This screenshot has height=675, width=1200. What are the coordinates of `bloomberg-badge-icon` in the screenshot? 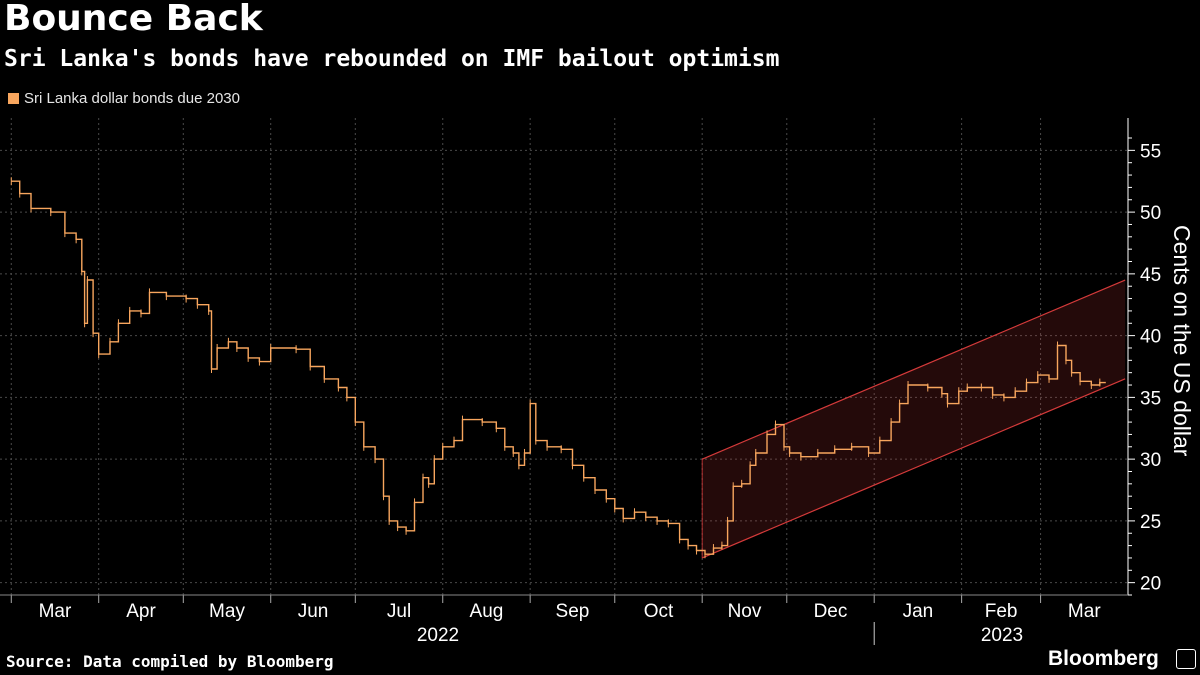 It's located at (1186, 659).